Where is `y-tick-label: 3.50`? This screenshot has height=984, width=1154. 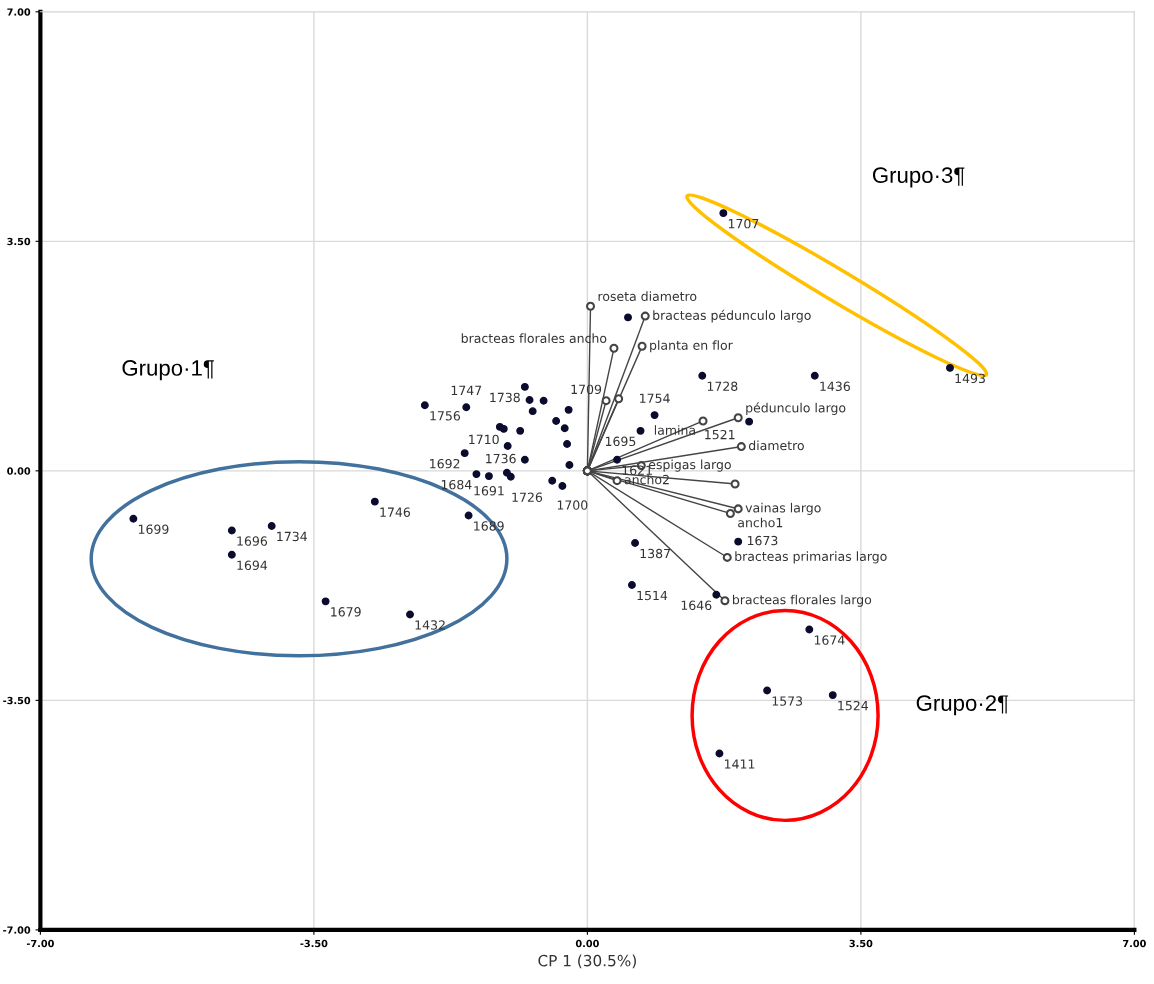
y-tick-label: 3.50 is located at coordinates (19, 241).